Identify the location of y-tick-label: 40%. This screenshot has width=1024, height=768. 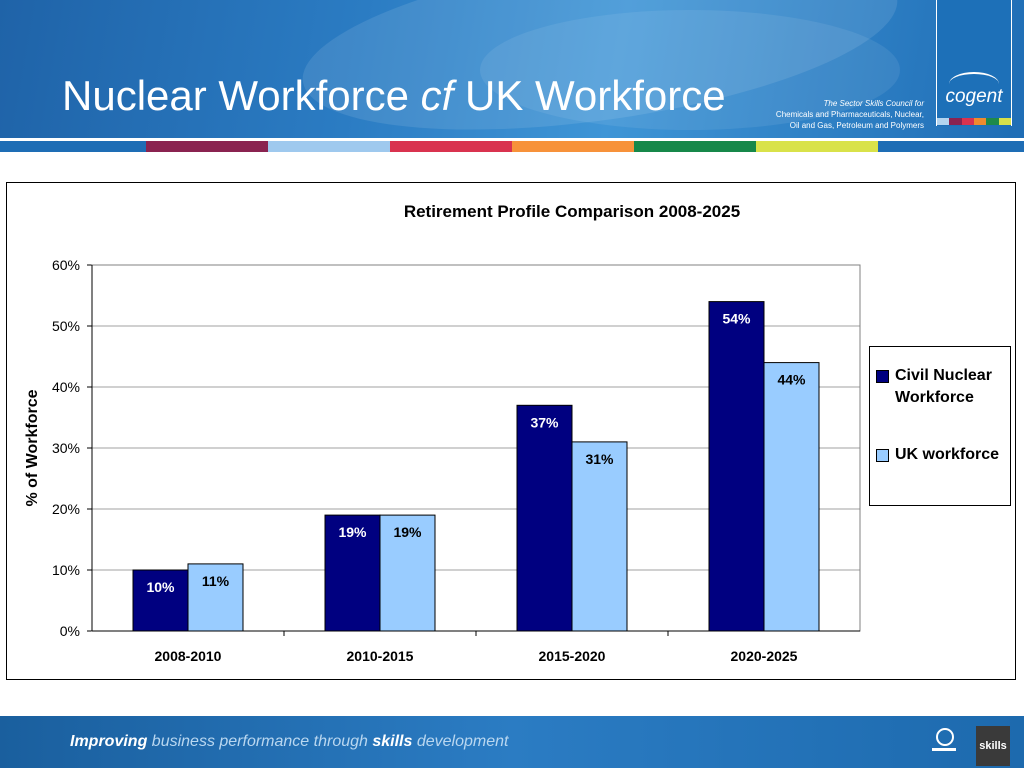
(66, 387).